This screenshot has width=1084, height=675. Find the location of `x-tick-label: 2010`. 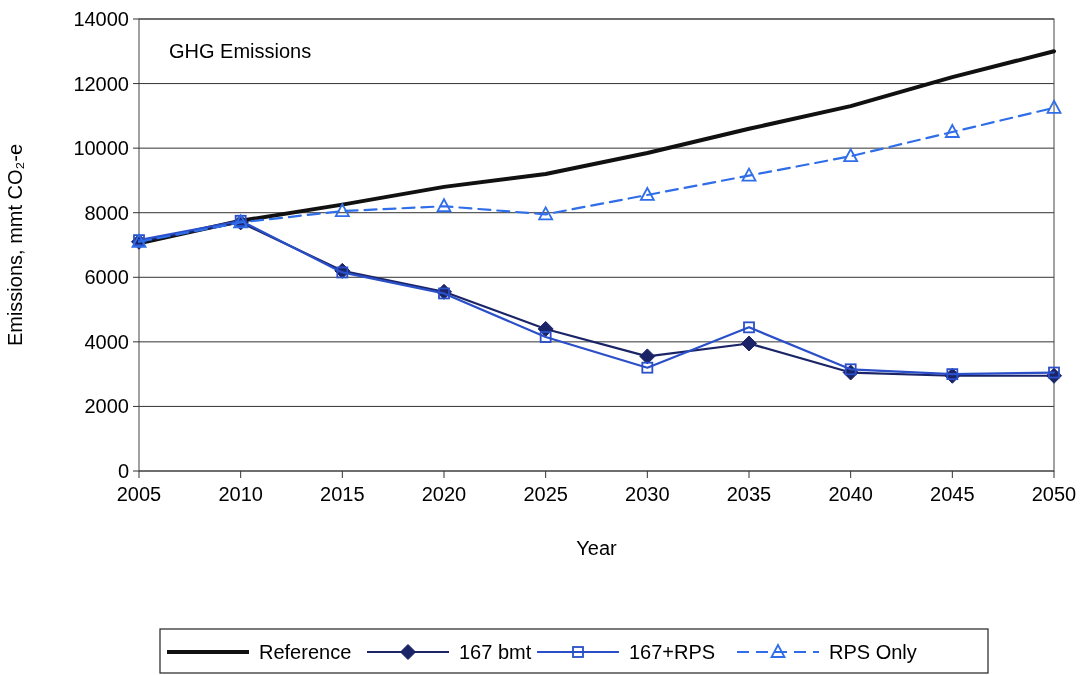

x-tick-label: 2010 is located at coordinates (240, 494).